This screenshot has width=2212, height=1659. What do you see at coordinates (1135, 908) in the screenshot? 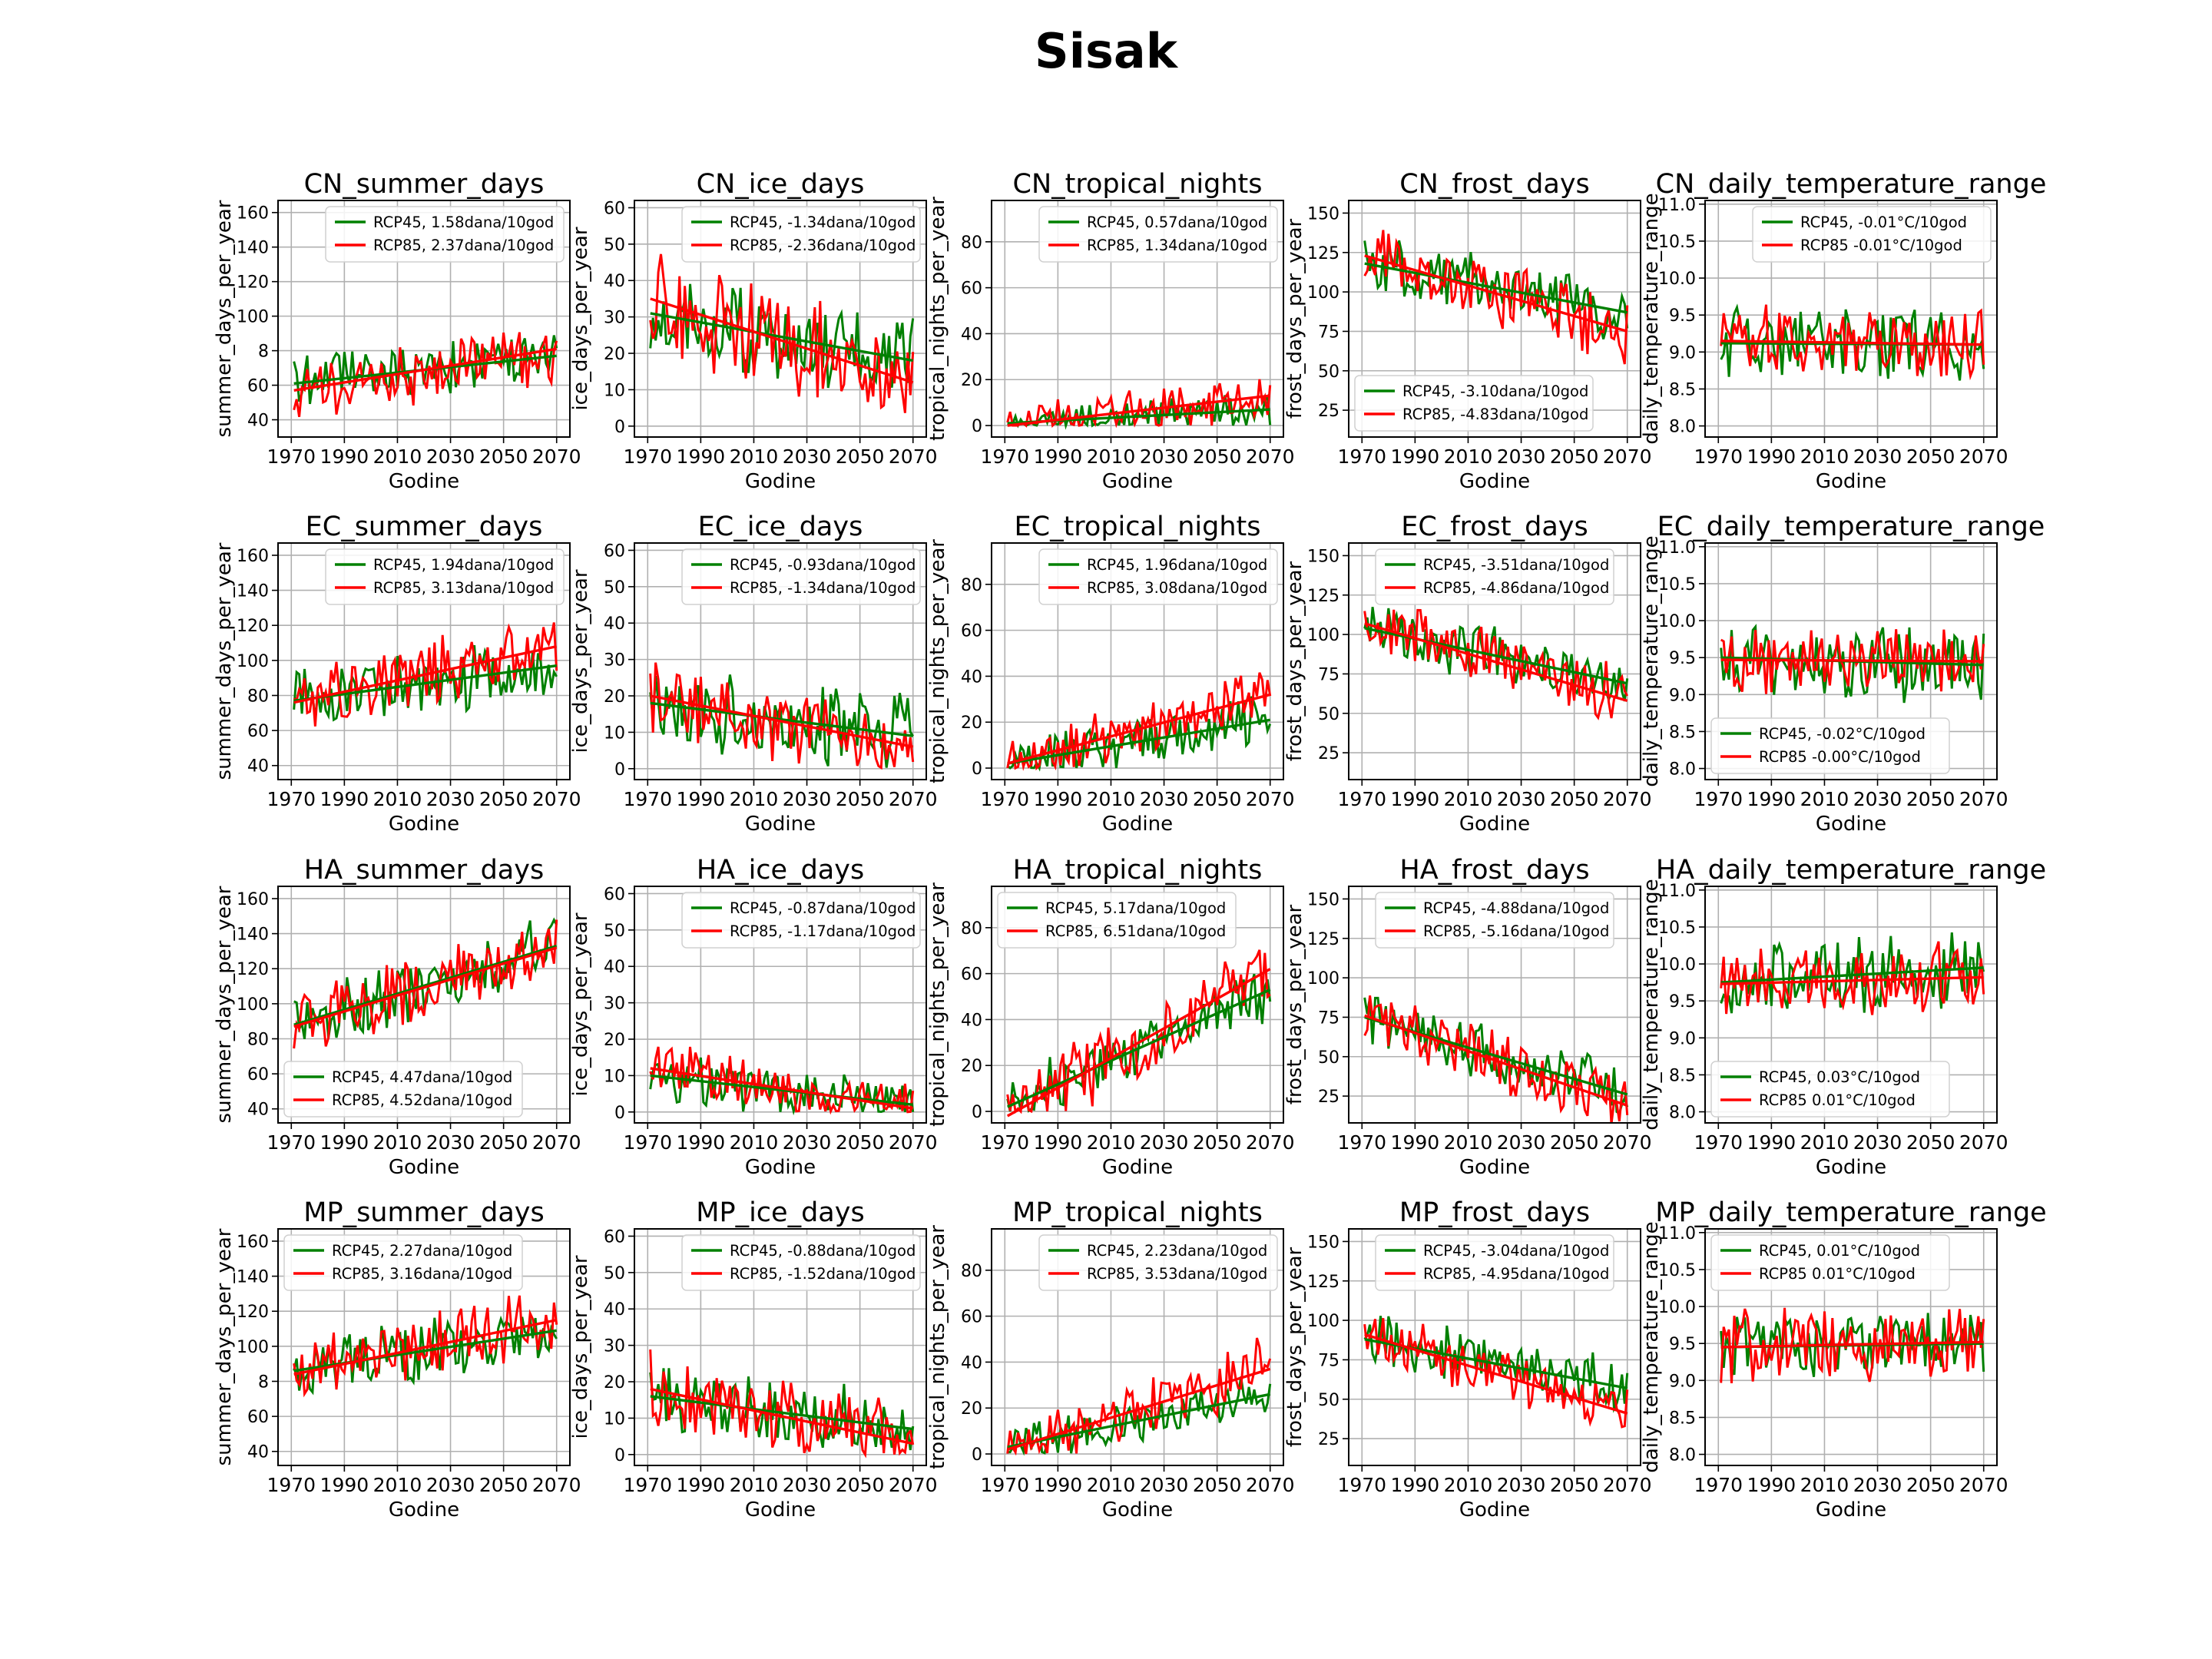
I see `legend-label: RCP45, 5.17dana/10god` at bounding box center [1135, 908].